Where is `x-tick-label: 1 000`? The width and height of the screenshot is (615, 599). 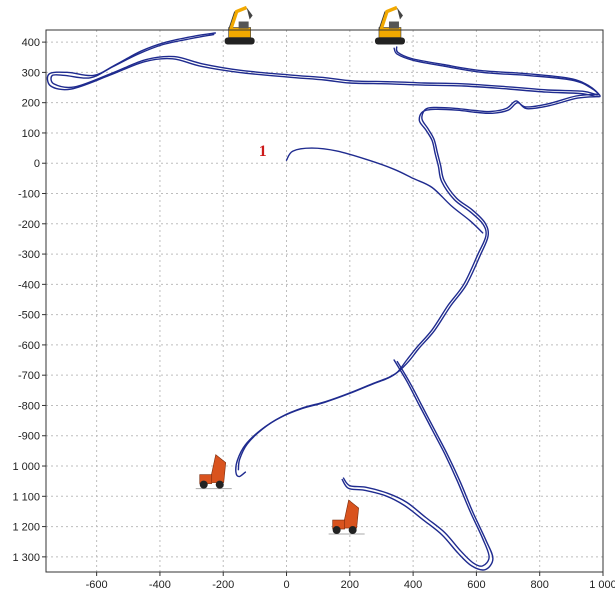 x-tick-label: 1 000 is located at coordinates (602, 585).